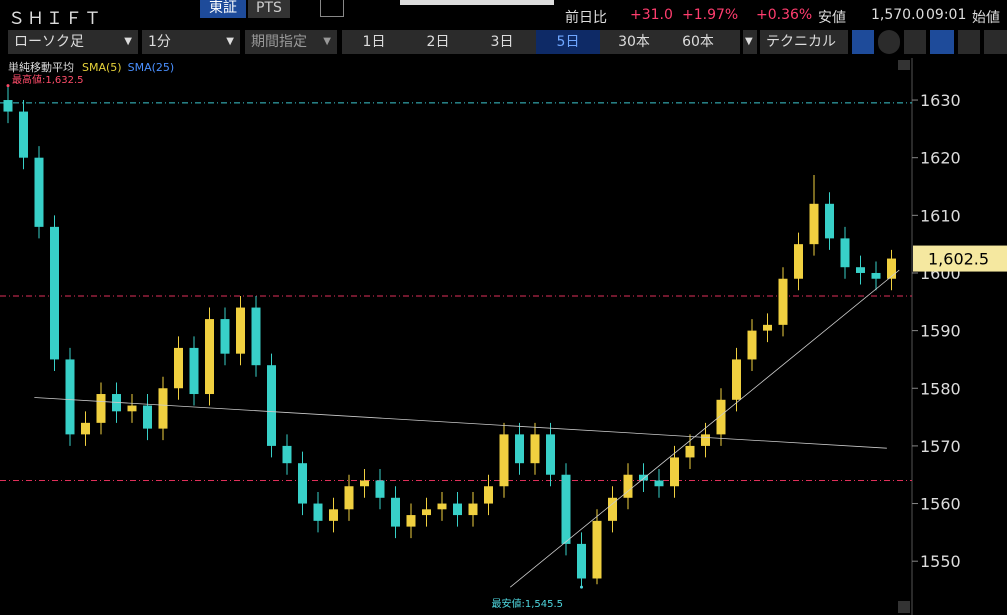  What do you see at coordinates (863, 42) in the screenshot?
I see `draw-icon` at bounding box center [863, 42].